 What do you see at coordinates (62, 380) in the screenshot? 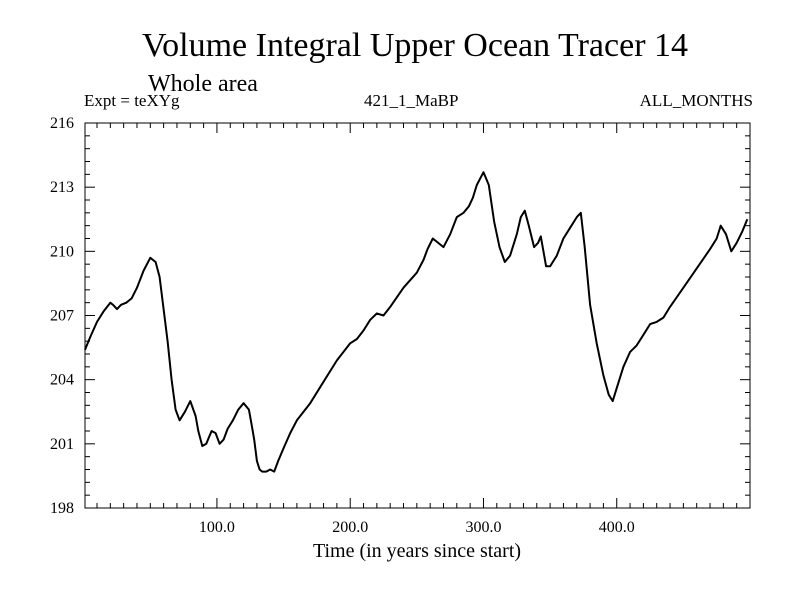
I see `y-tick-label: 204` at bounding box center [62, 380].